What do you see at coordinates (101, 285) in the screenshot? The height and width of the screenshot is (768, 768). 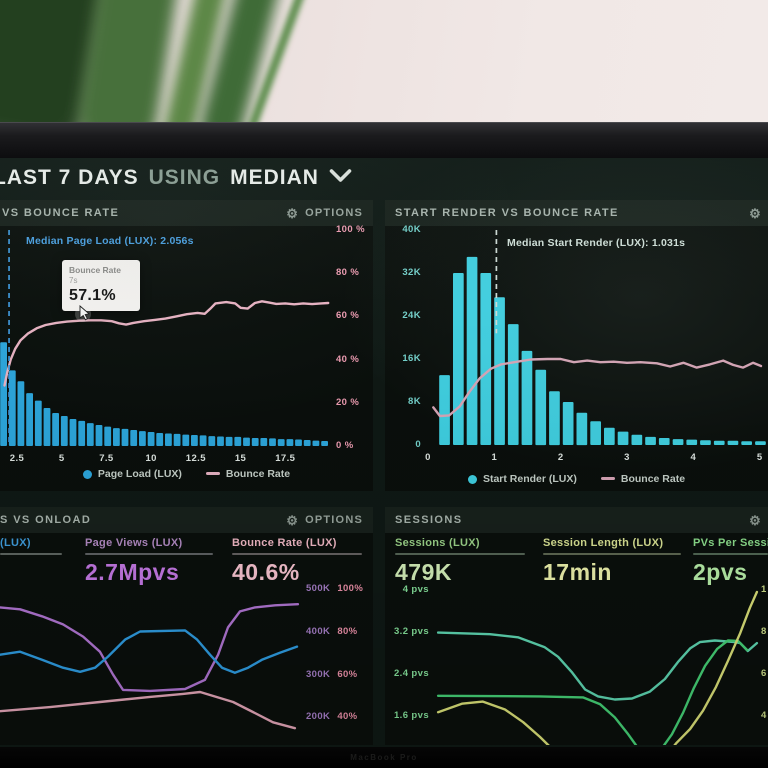 I see `chart-tooltip: Bounce Rate 7s 57.1%` at bounding box center [101, 285].